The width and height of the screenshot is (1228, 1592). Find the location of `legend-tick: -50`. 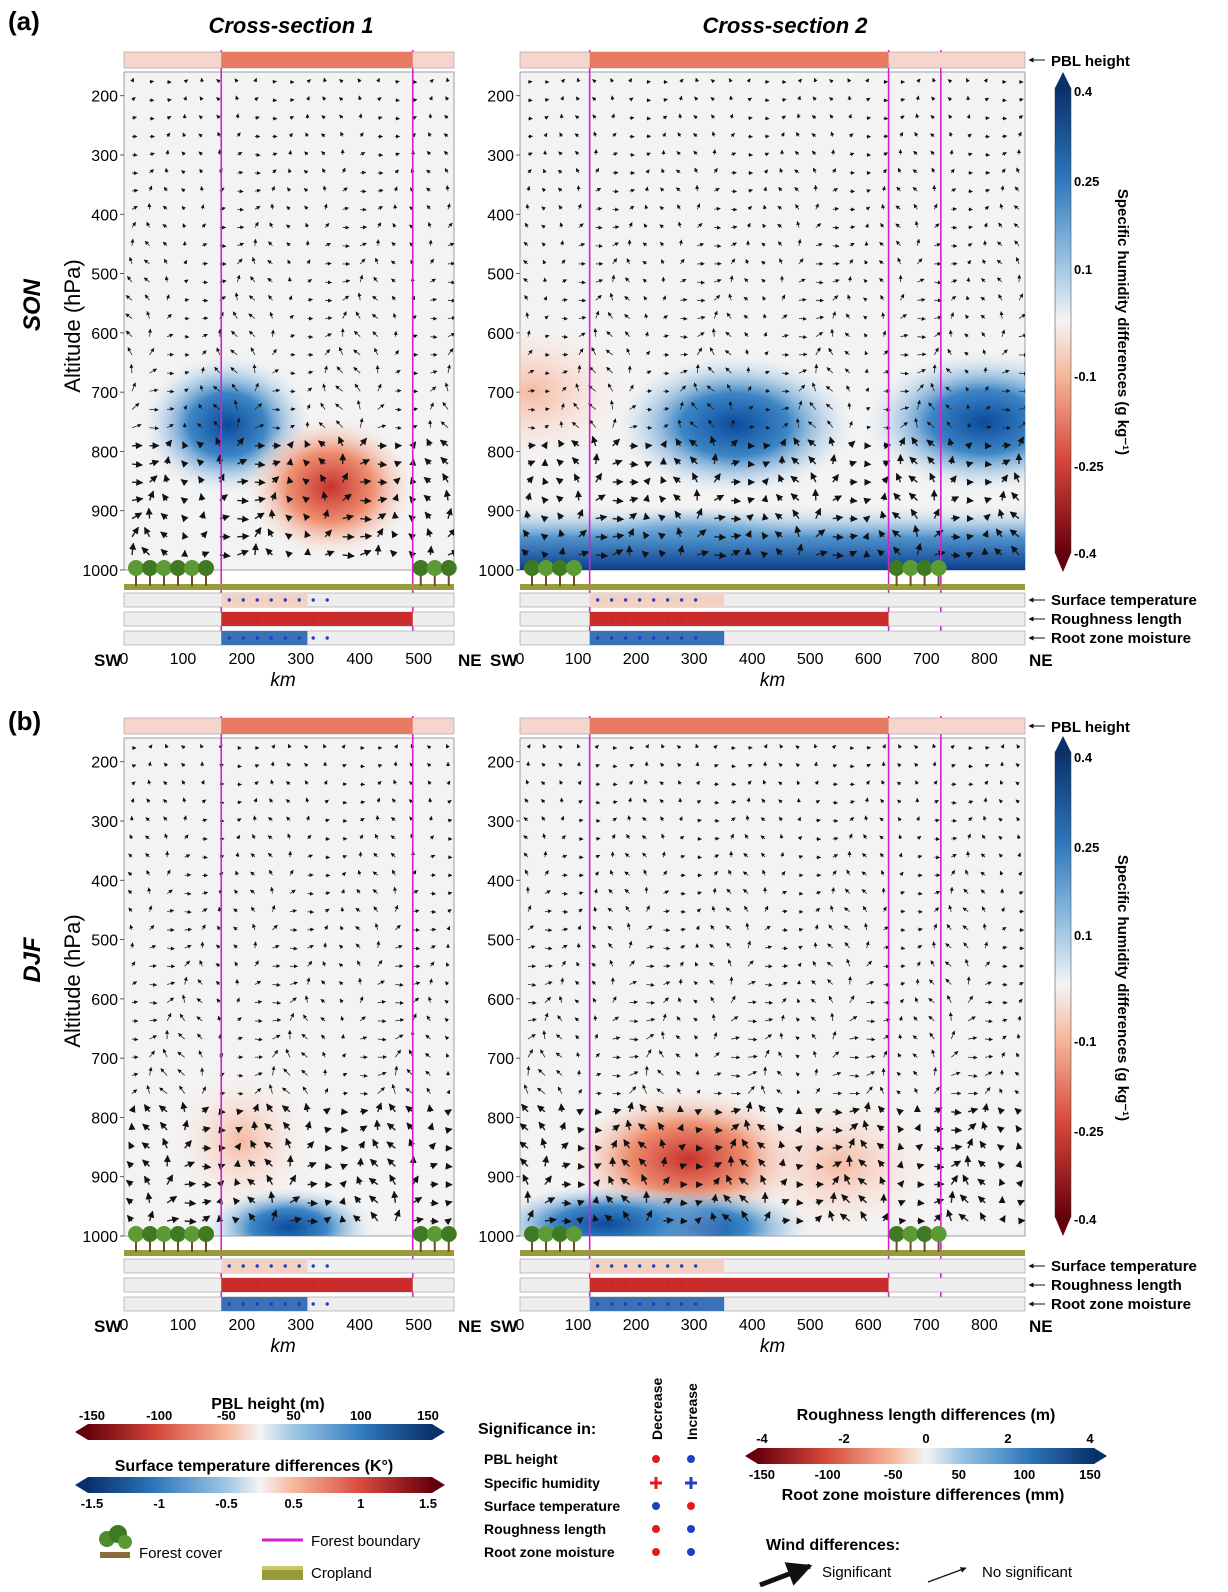

legend-tick: -50 is located at coordinates (226, 1415).